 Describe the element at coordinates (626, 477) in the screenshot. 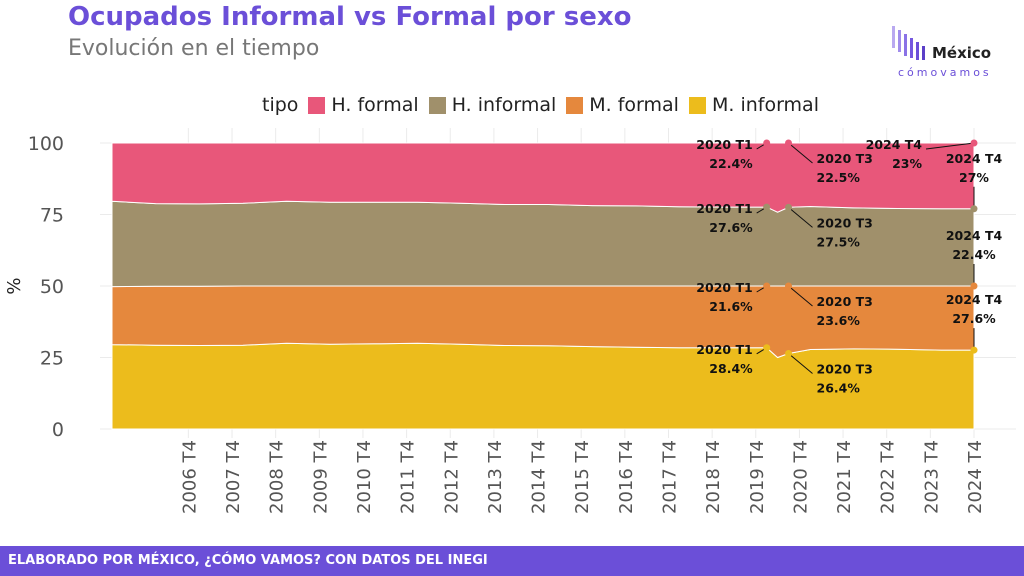

I see `x-tick-label: 2016 T4` at that location.